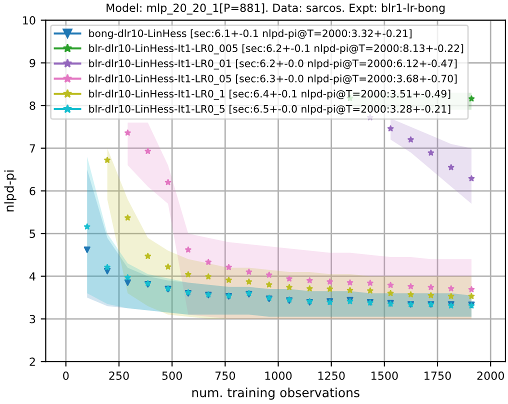  Describe the element at coordinates (385, 376) in the screenshot. I see `x-tick-label: 1500` at that location.